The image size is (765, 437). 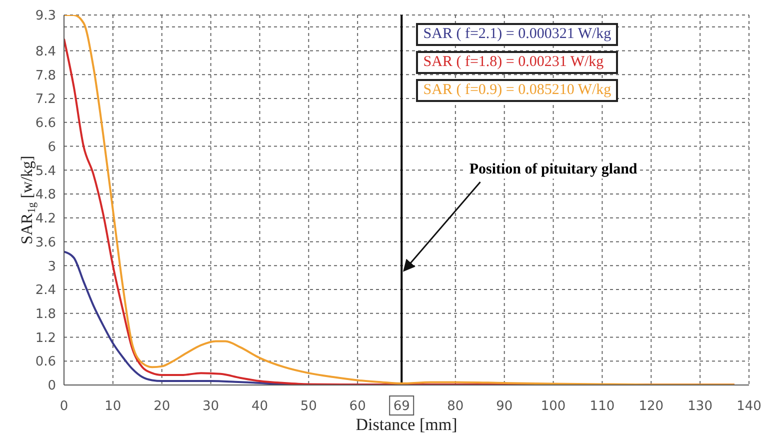 What do you see at coordinates (45, 242) in the screenshot?
I see `y-tick-label: 3.6` at bounding box center [45, 242].